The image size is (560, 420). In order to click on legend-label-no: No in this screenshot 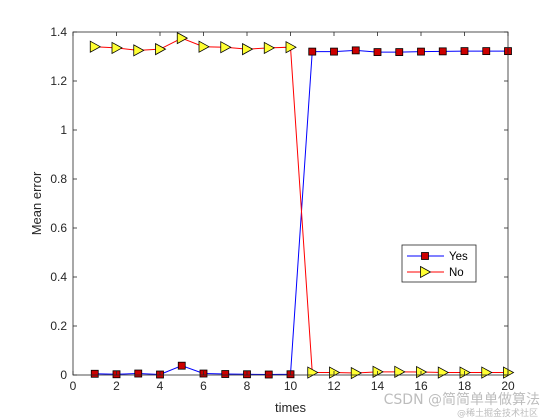, I will do `click(456, 273)`.